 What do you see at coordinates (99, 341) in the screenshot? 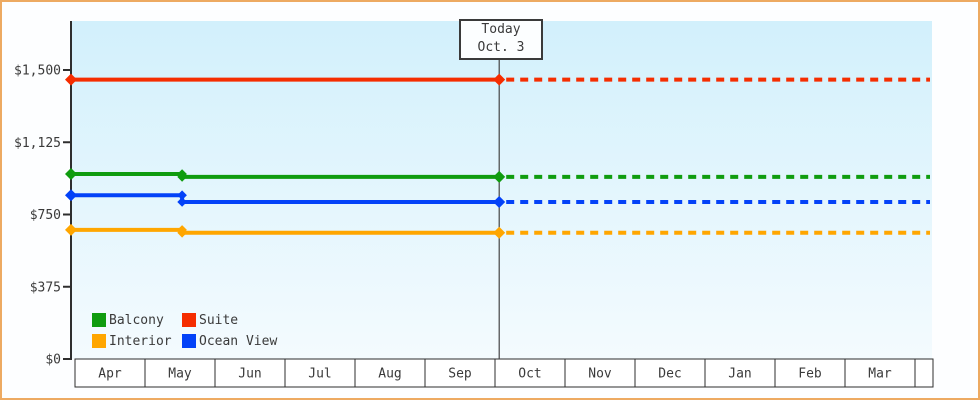
I see `legend-swatch-interior` at bounding box center [99, 341].